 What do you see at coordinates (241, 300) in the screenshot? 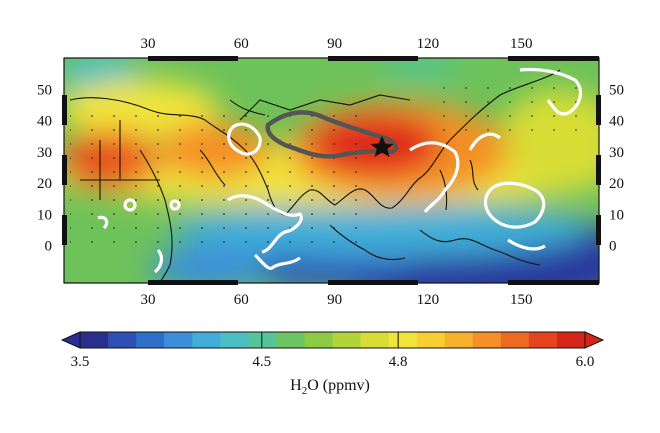
I see `lon-tick-label-bottom: 60` at bounding box center [241, 300].